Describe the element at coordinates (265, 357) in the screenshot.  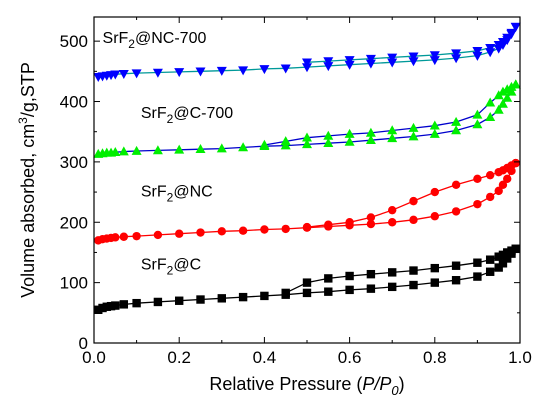
I see `x-tick-label: 0.4` at that location.